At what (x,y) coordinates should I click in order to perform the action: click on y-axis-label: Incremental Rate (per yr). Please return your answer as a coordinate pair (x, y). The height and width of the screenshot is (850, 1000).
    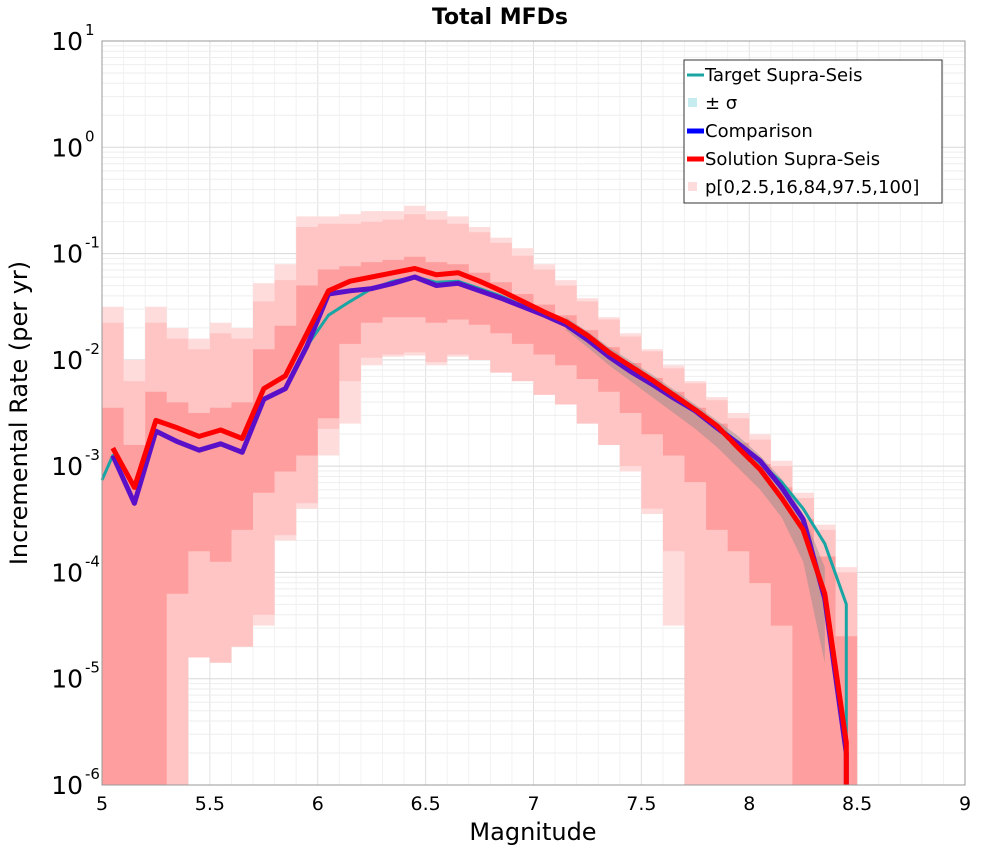
    Looking at the image, I should click on (19, 413).